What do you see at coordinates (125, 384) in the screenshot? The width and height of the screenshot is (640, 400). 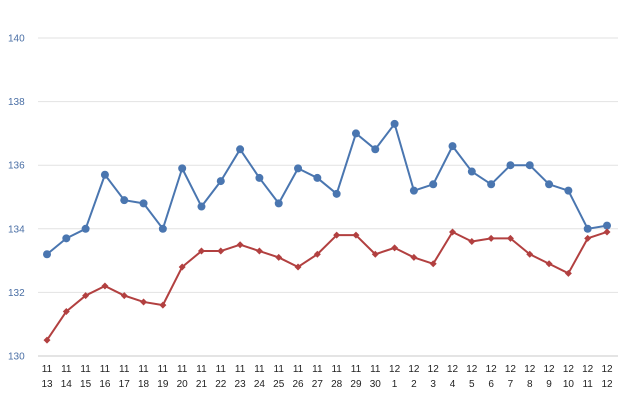 I see `x-tick-label-day: 17` at bounding box center [125, 384].